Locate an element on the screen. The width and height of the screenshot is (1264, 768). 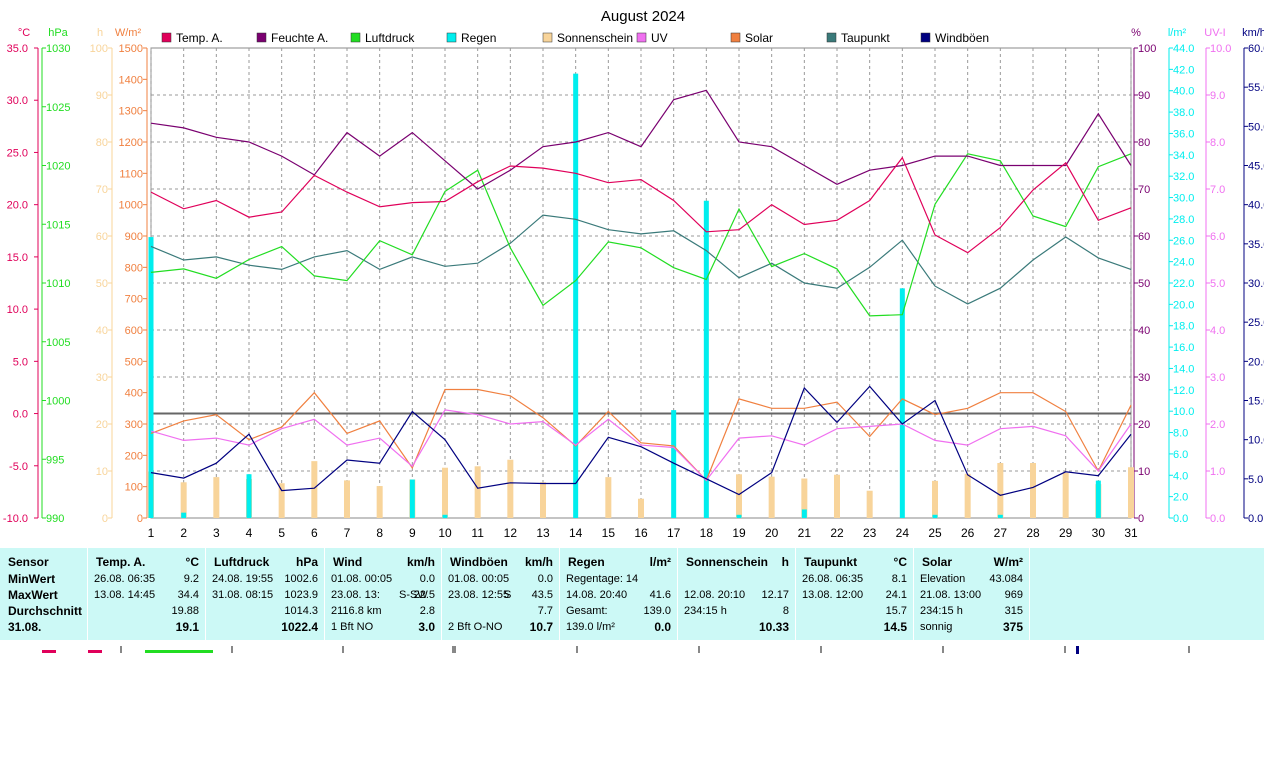
wind-axis-tick-label: 35.0 is located at coordinates (1256, 245).